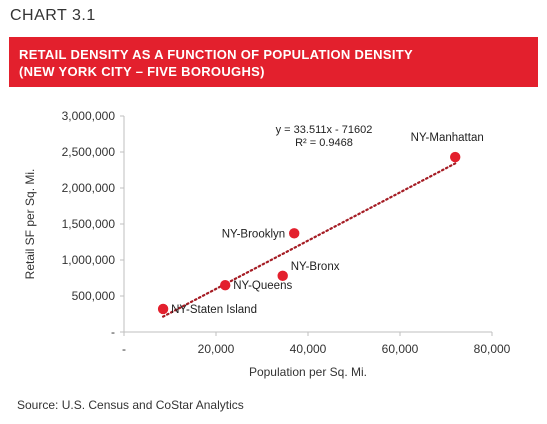 The width and height of the screenshot is (547, 424). I want to click on data-point-label: NY-Bronx, so click(315, 267).